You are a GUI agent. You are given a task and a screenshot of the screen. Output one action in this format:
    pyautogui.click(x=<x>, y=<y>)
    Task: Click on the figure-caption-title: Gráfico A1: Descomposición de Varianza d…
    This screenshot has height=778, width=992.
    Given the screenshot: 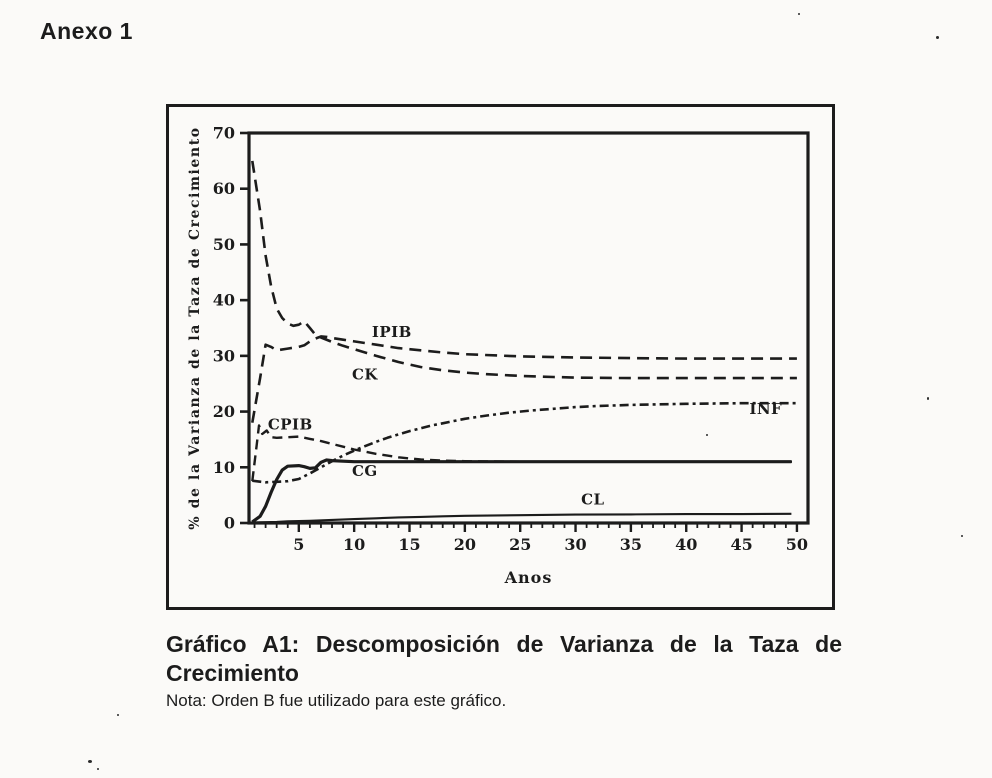 What is the action you would take?
    pyautogui.click(x=504, y=658)
    